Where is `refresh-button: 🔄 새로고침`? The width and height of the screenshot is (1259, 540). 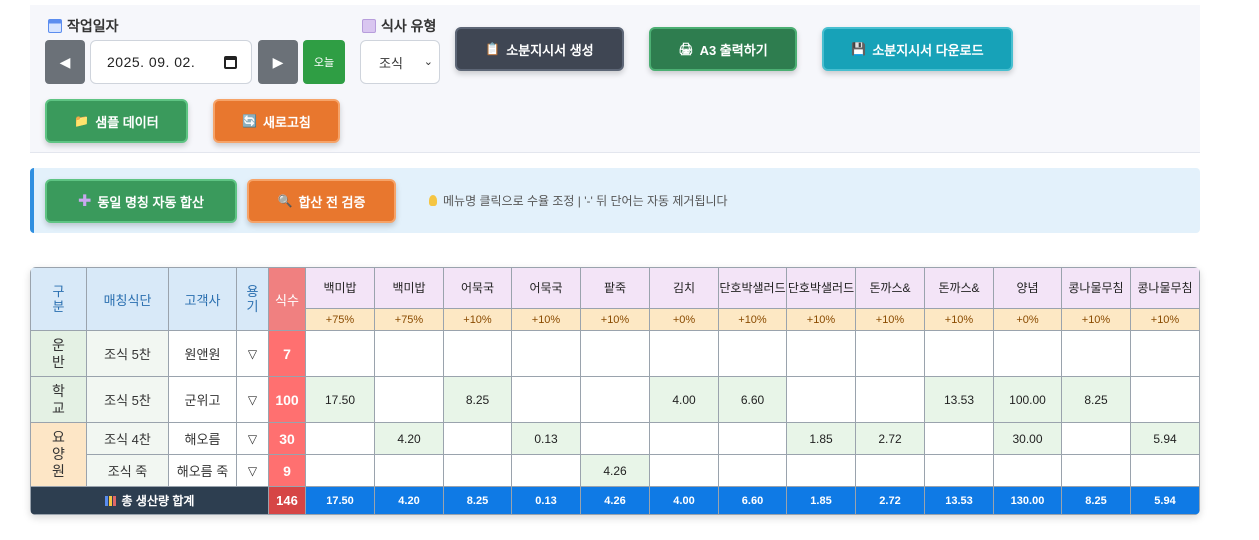
refresh-button: 🔄 새로고침 is located at coordinates (276, 121).